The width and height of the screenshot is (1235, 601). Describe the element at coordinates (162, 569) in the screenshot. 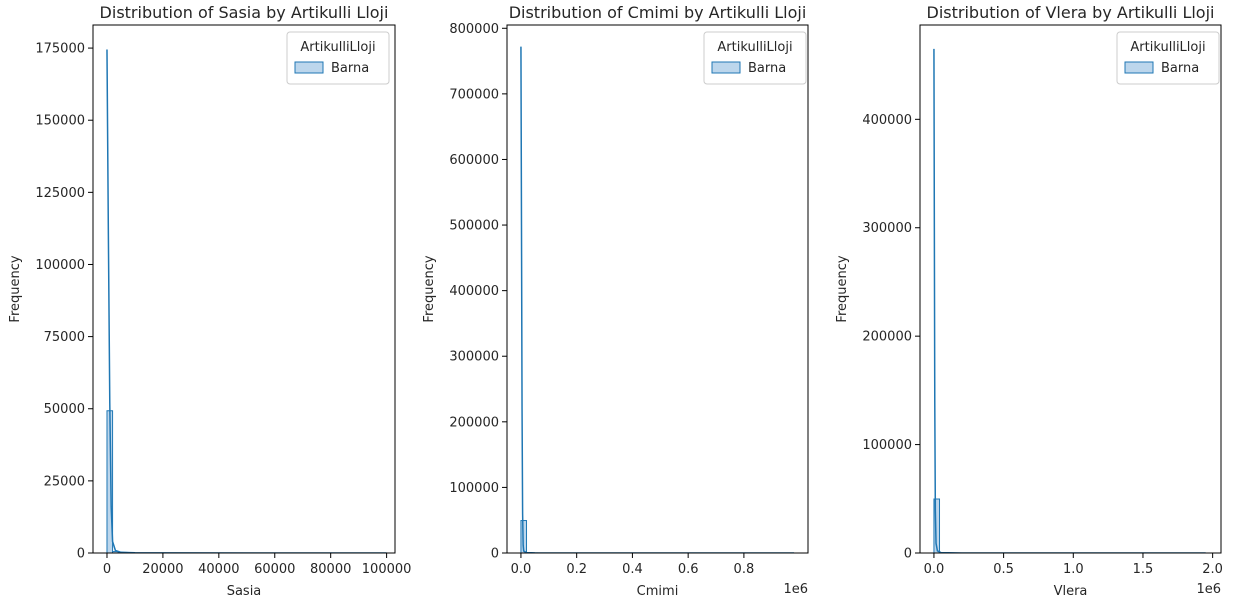

I see `x-tick-label: 20000` at that location.